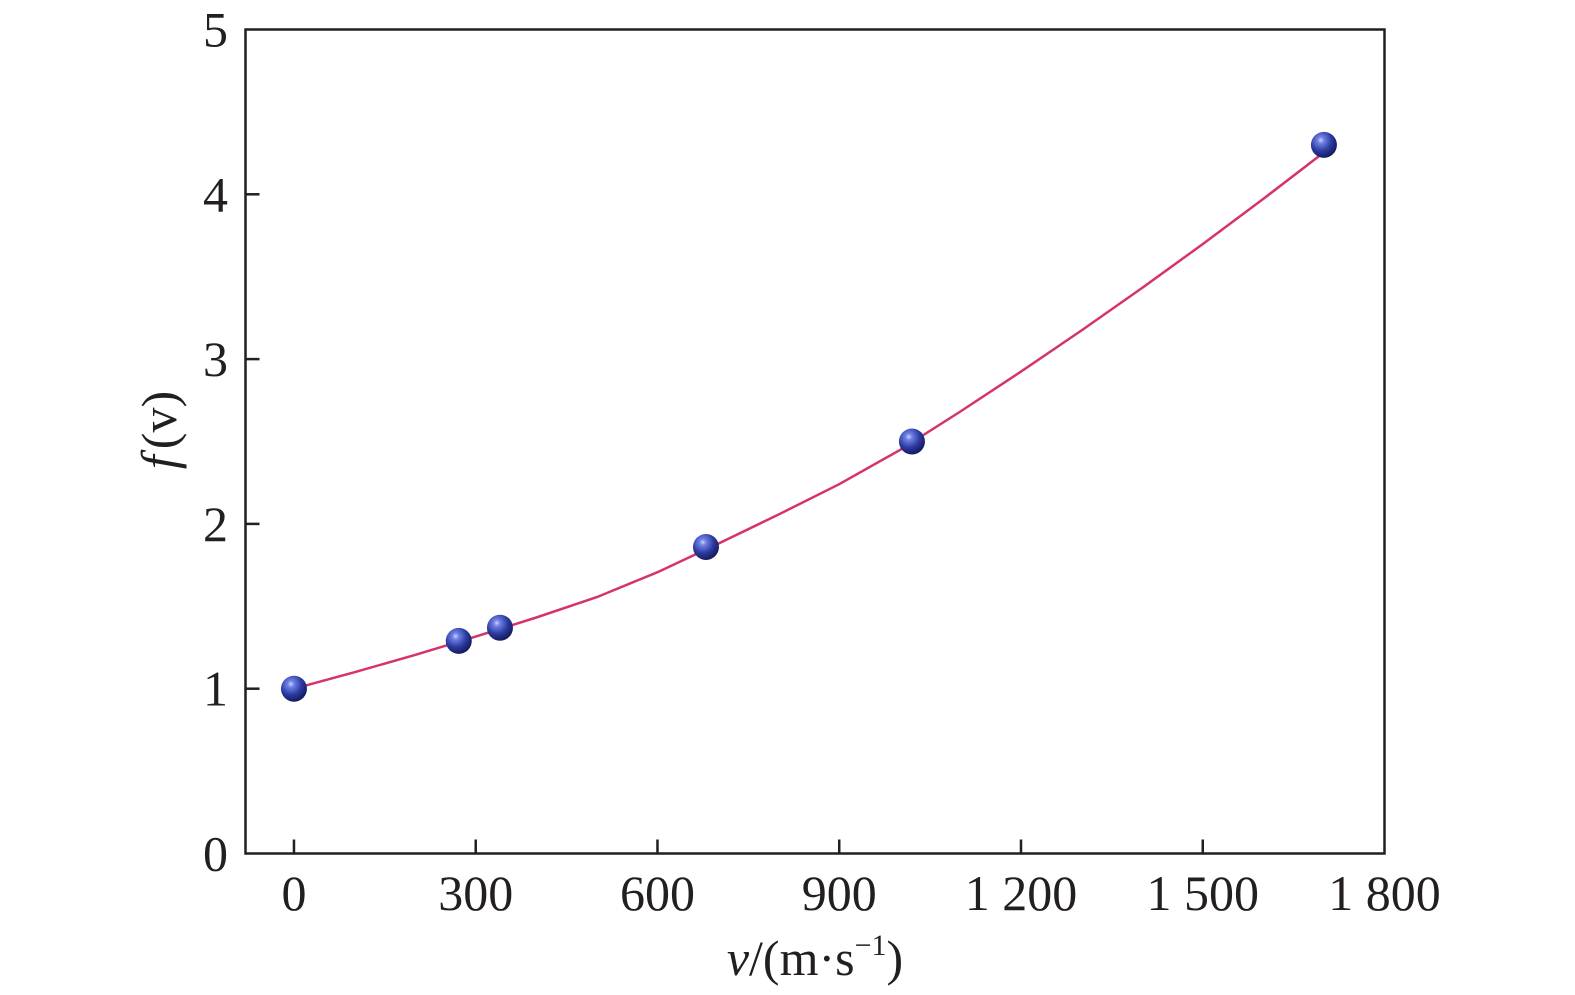  I want to click on x-tick-label: 1 500, so click(1202, 893).